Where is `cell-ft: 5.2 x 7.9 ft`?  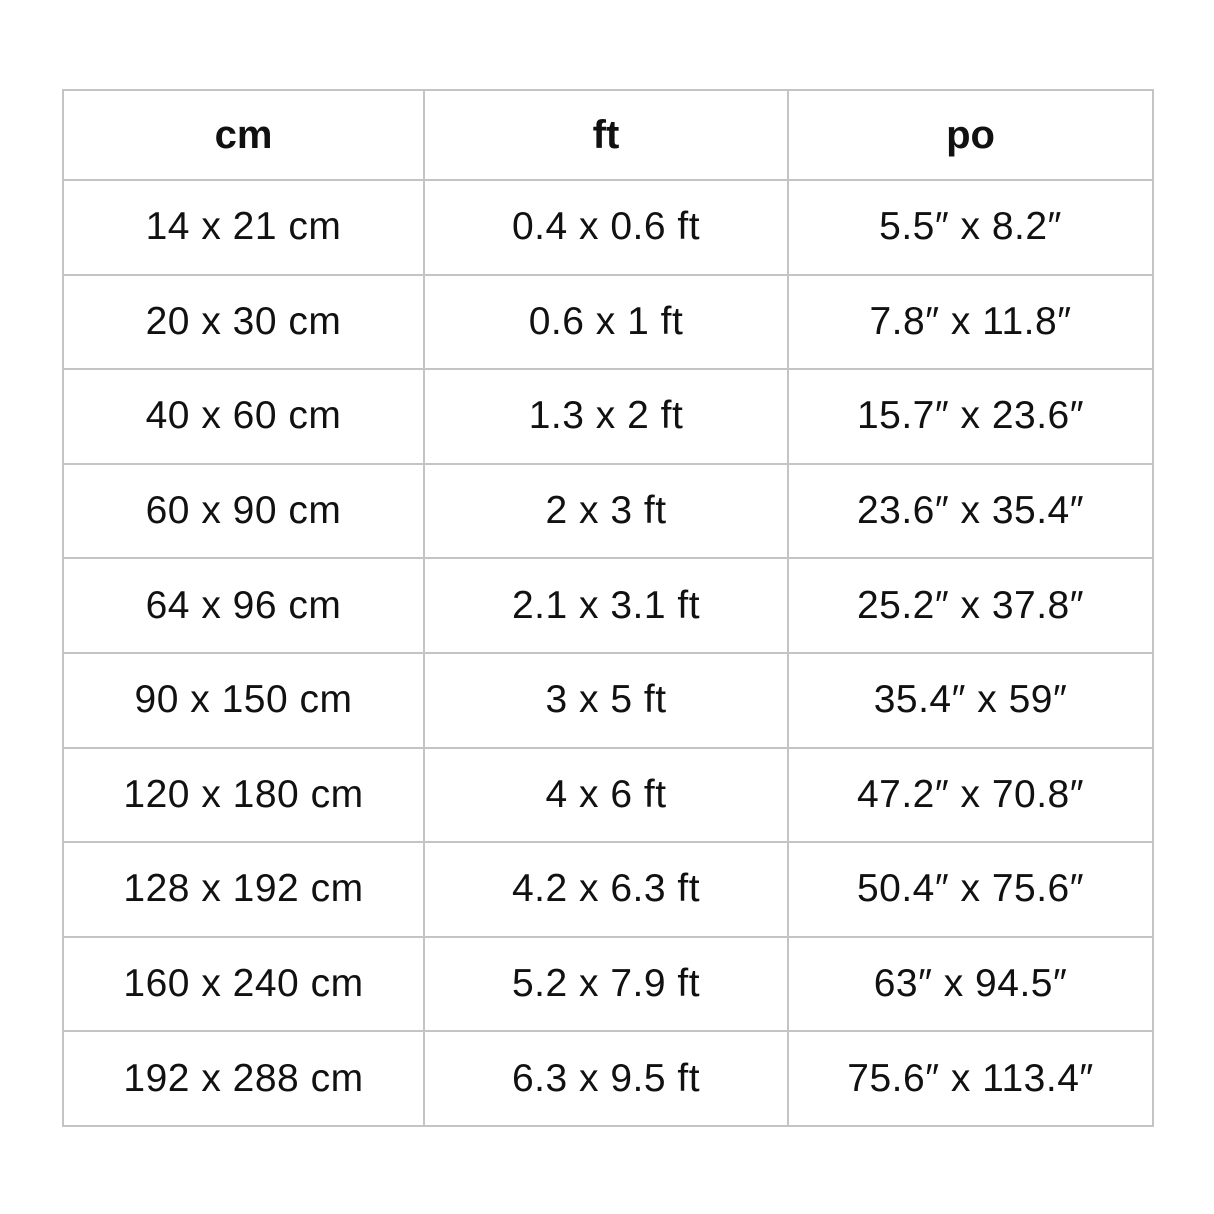 cell-ft: 5.2 x 7.9 ft is located at coordinates (606, 984).